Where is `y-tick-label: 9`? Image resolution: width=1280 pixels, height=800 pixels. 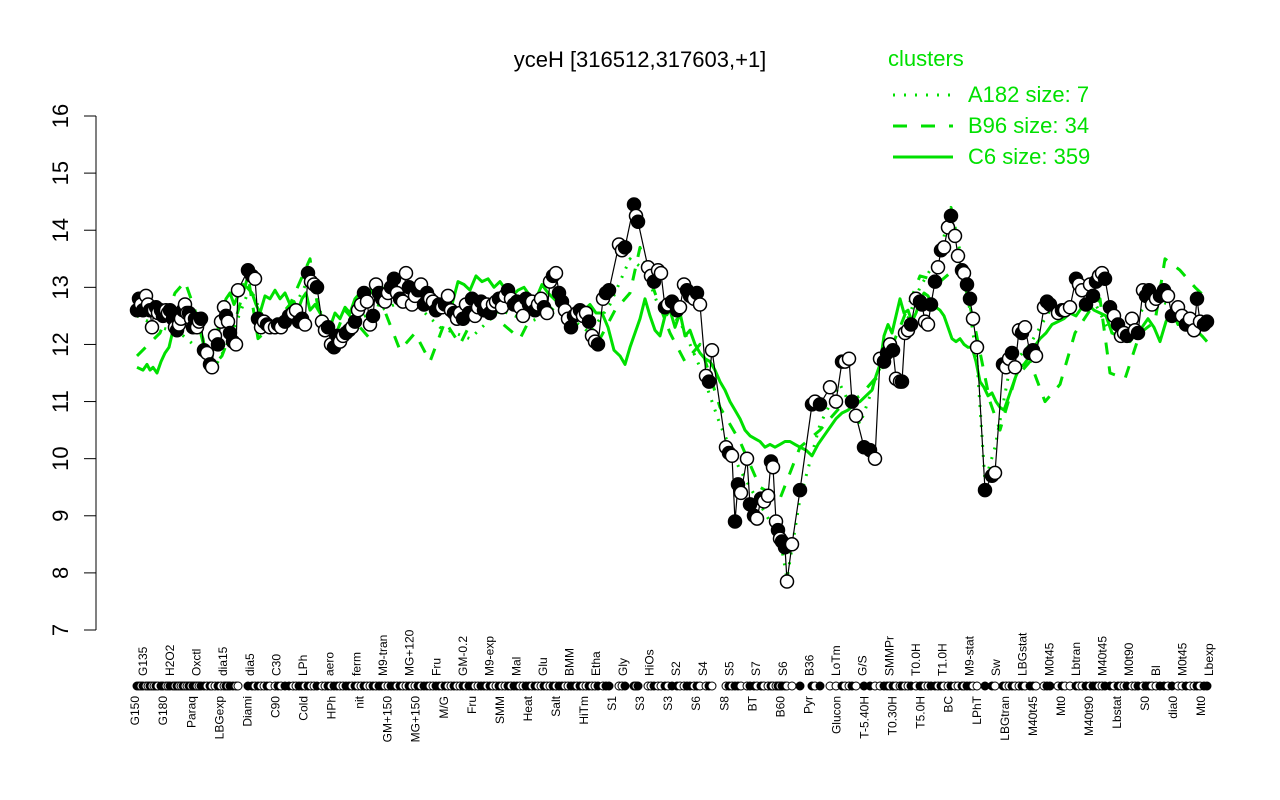 y-tick-label: 9 is located at coordinates (60, 516).